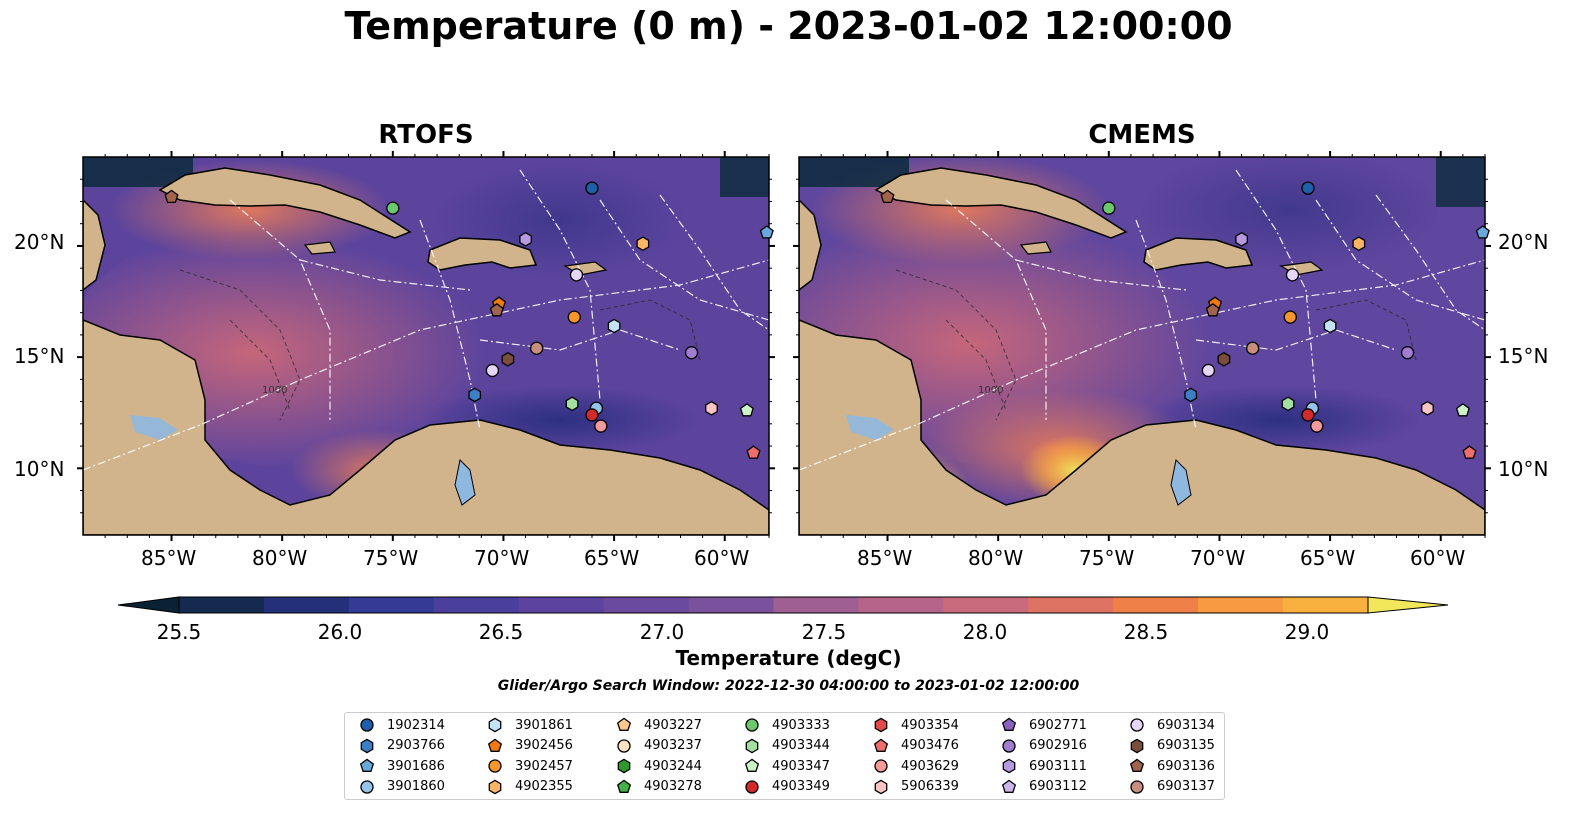  Describe the element at coordinates (1058, 786) in the screenshot. I see `legend-label: 6903112` at that location.